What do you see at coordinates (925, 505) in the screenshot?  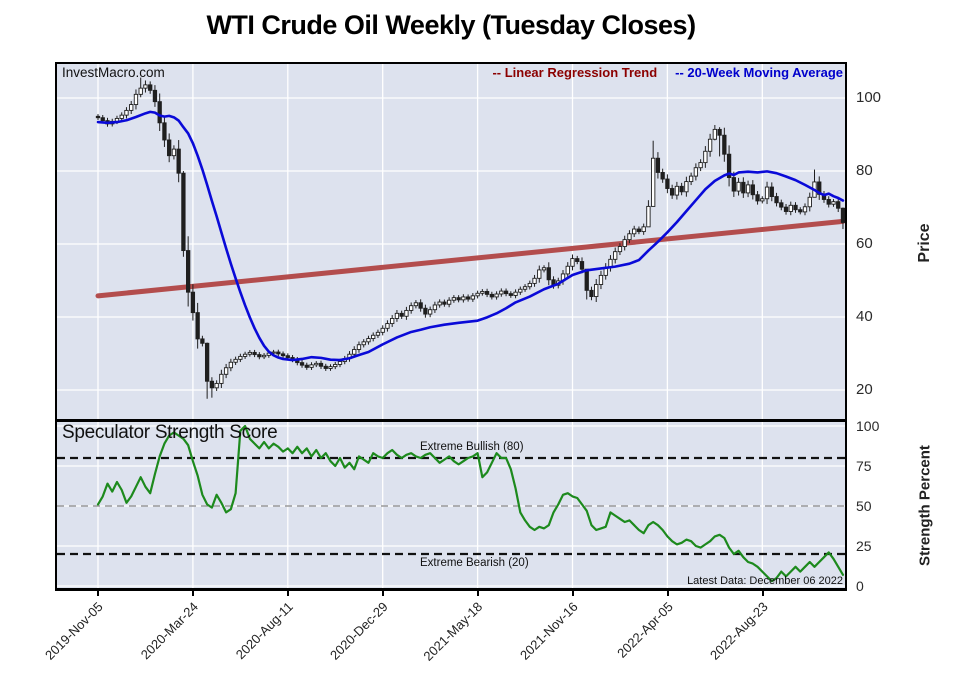 I see `strength-axis-title: Strength Percent` at bounding box center [925, 505].